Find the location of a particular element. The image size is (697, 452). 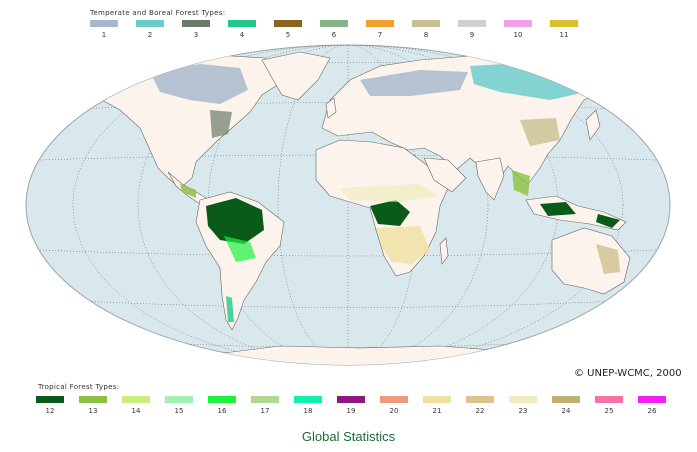

temperate-boreal-label-10: 10 is located at coordinates (518, 35).